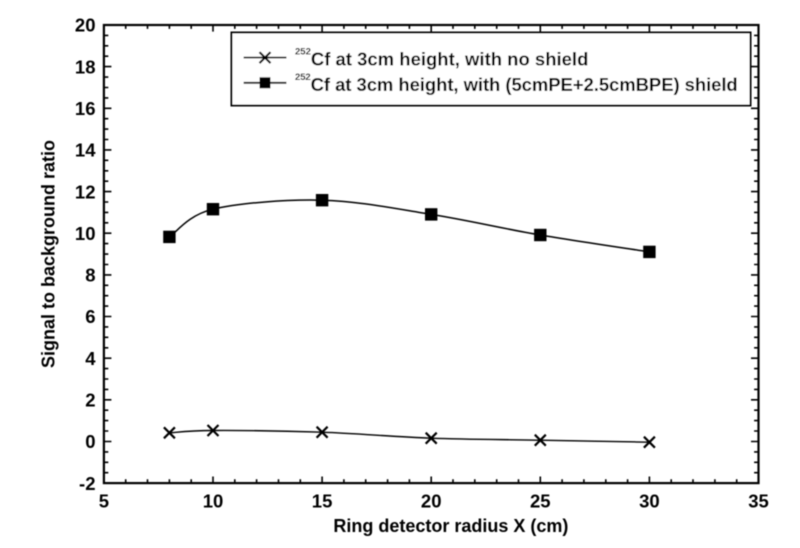 Image resolution: width=800 pixels, height=548 pixels. I want to click on svg-text:252Cf at 3cm height, with no s: 252Cf at 3cm height, with no shield, so click(441, 58).